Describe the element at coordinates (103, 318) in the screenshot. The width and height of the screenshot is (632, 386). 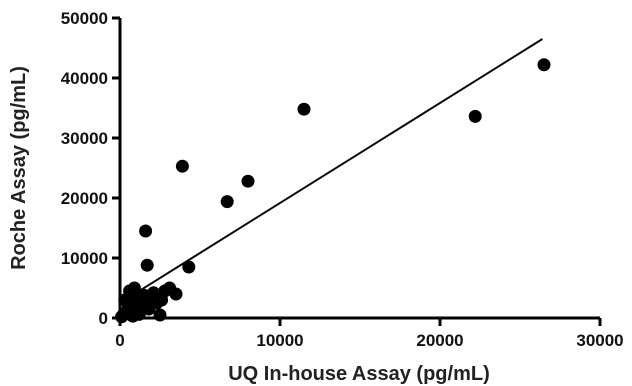
I see `y-tick-label: 0` at that location.